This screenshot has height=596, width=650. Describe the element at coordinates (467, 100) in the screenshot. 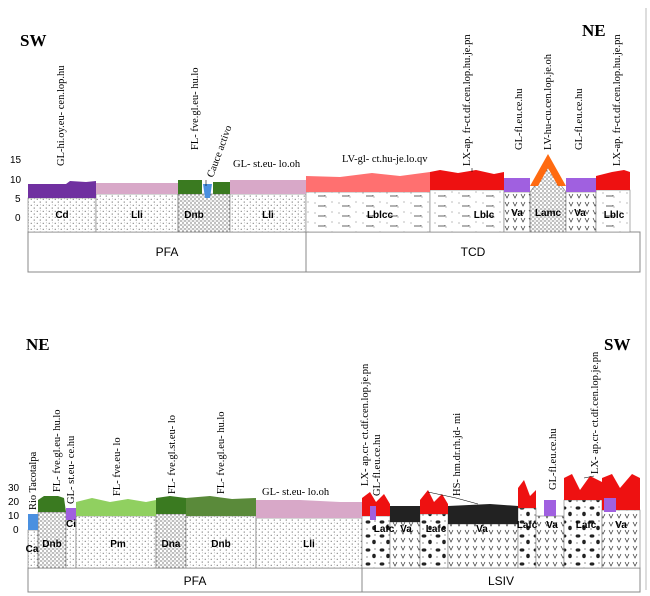

I see `top-label-lx-ap: LX-ap. fr-ct.df.cen.lop.hu.je.pn` at that location.